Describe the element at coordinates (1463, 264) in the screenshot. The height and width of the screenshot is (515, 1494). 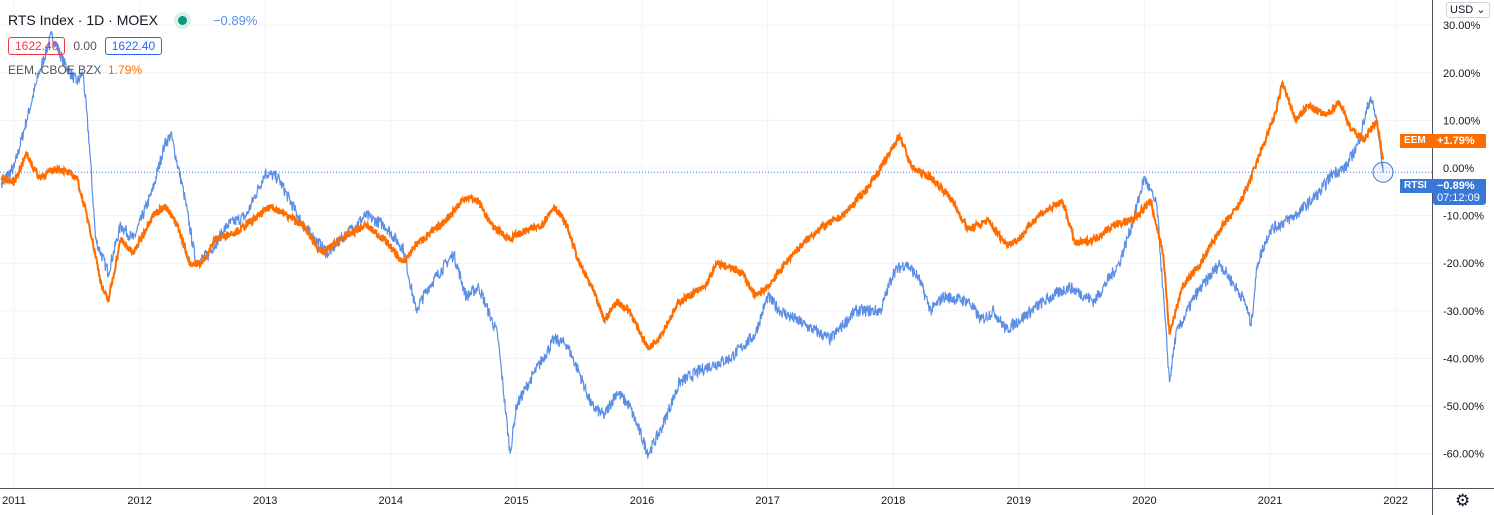
I see `y-tick-label: -20.00%` at that location.